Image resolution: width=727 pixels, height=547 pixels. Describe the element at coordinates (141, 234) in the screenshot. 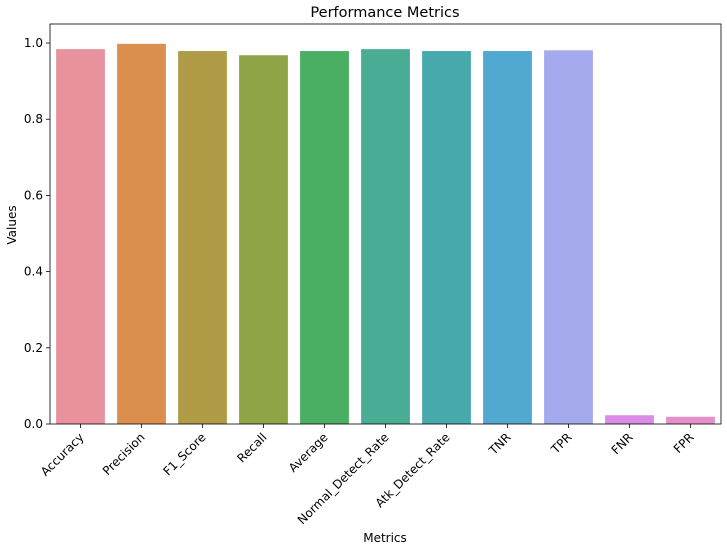

I see `bar-precision` at that location.